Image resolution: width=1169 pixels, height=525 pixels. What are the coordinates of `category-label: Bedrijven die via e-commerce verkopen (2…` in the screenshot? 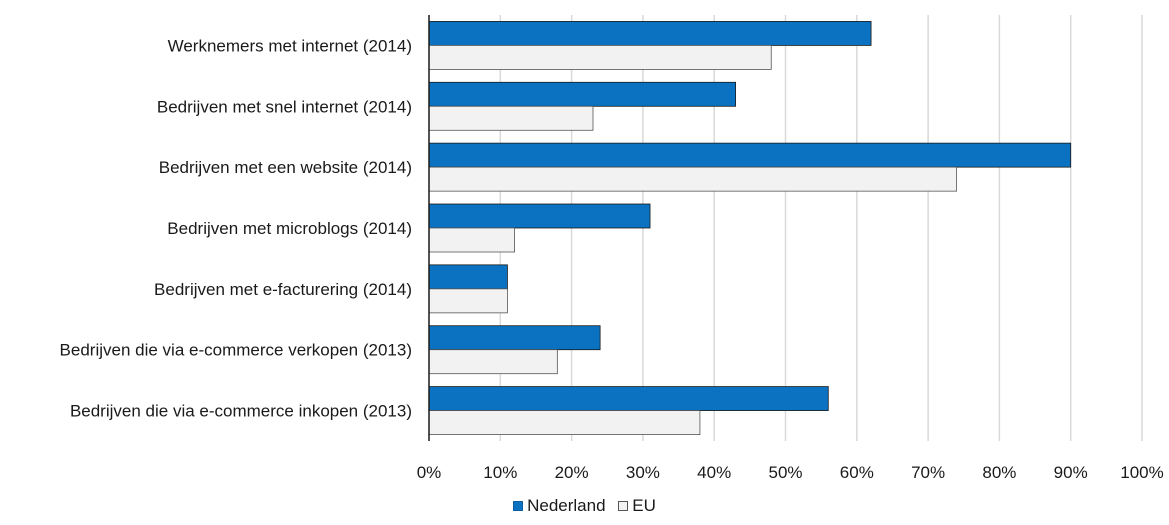 It's located at (236, 350).